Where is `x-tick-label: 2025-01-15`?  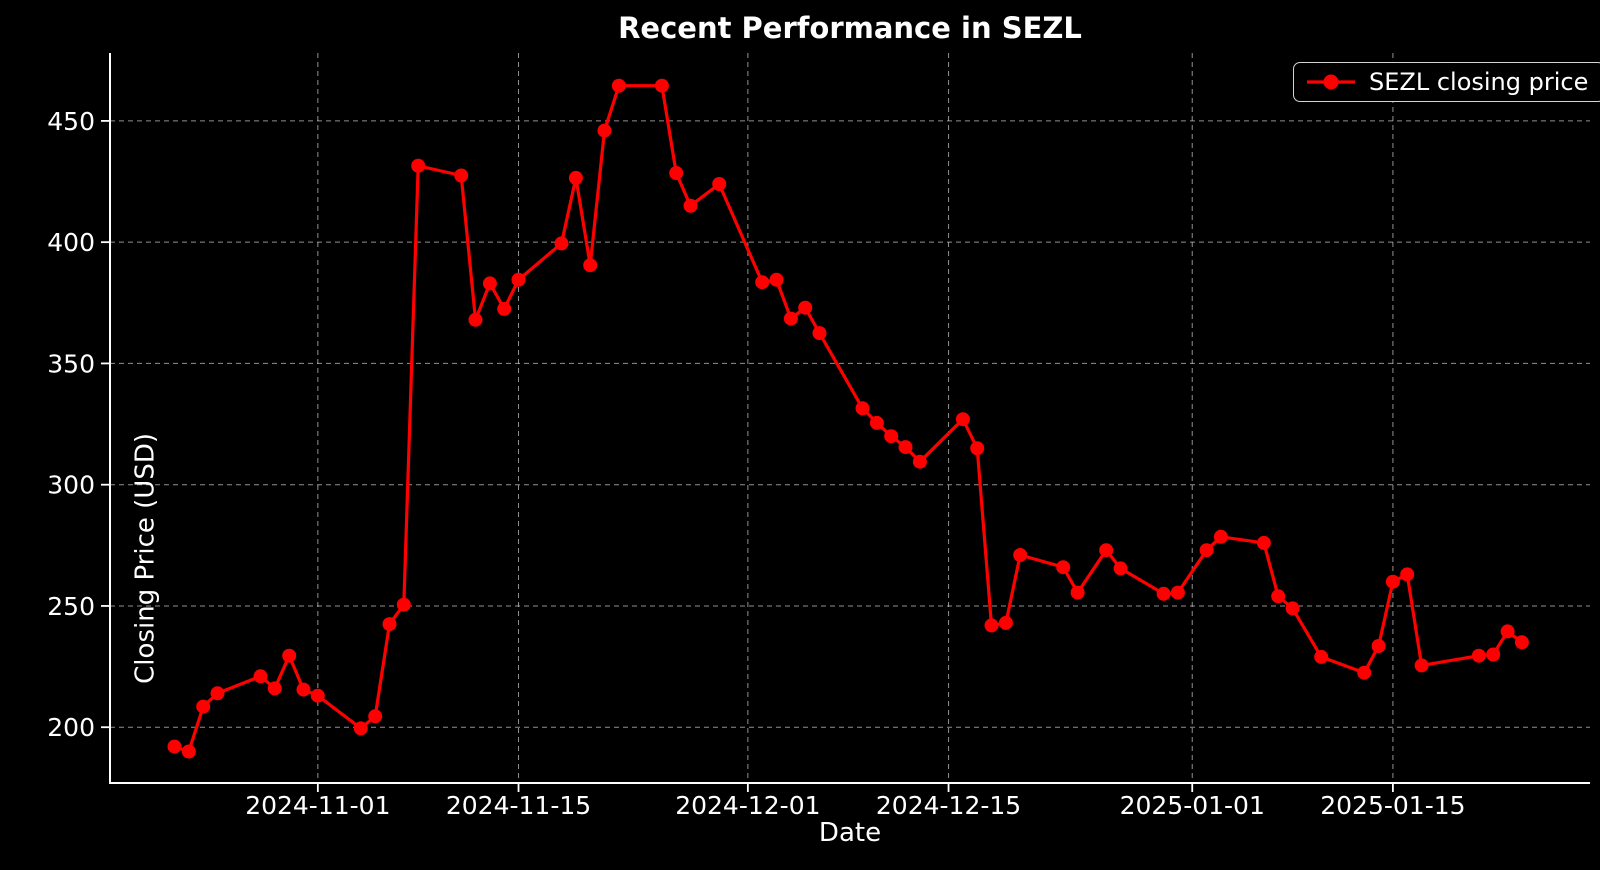
x-tick-label: 2025-01-15 is located at coordinates (1392, 805).